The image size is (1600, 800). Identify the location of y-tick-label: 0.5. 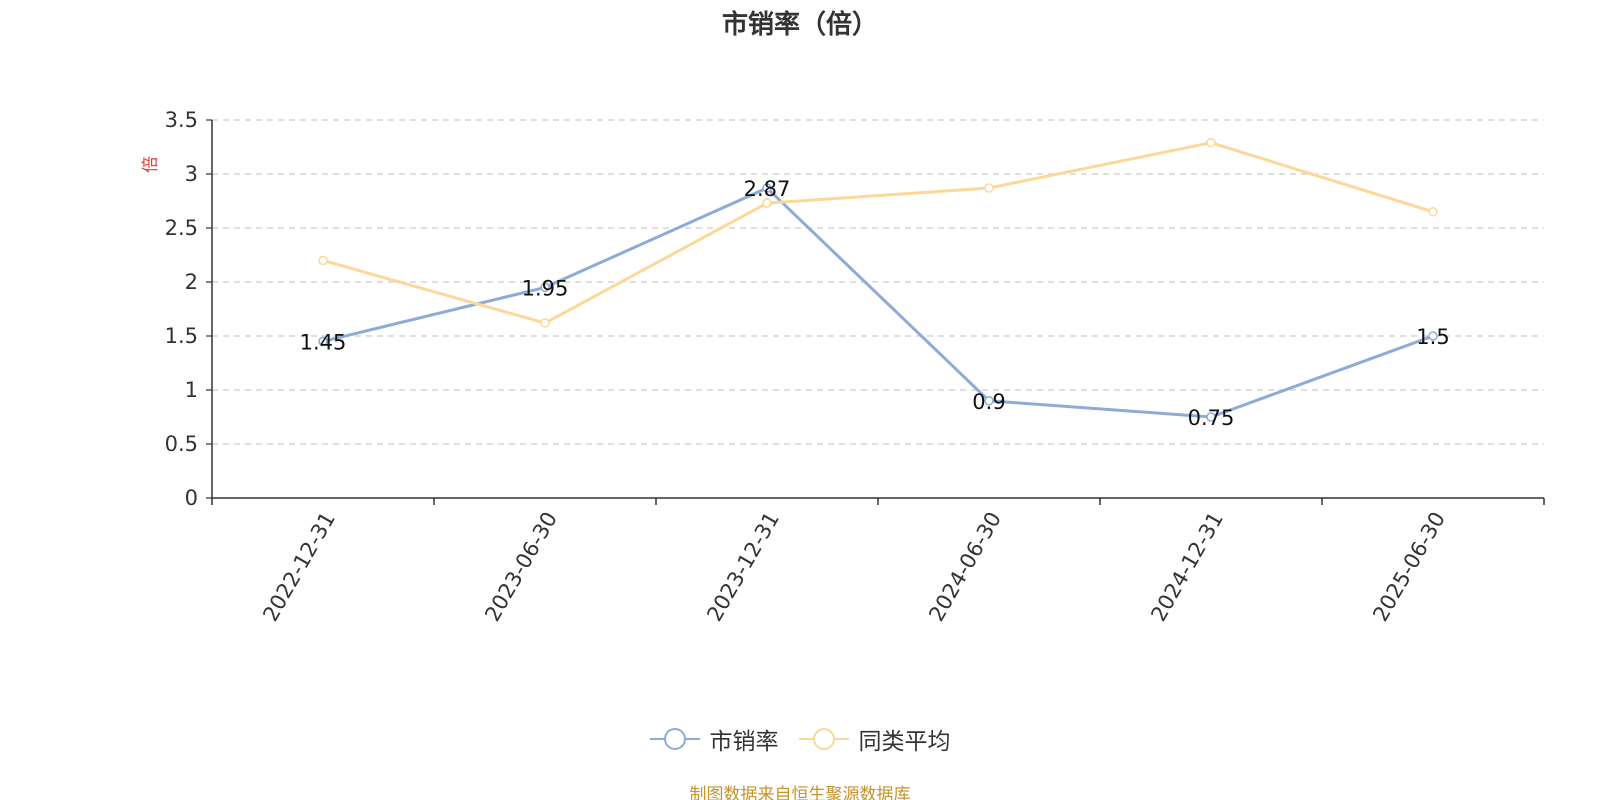
(181, 444).